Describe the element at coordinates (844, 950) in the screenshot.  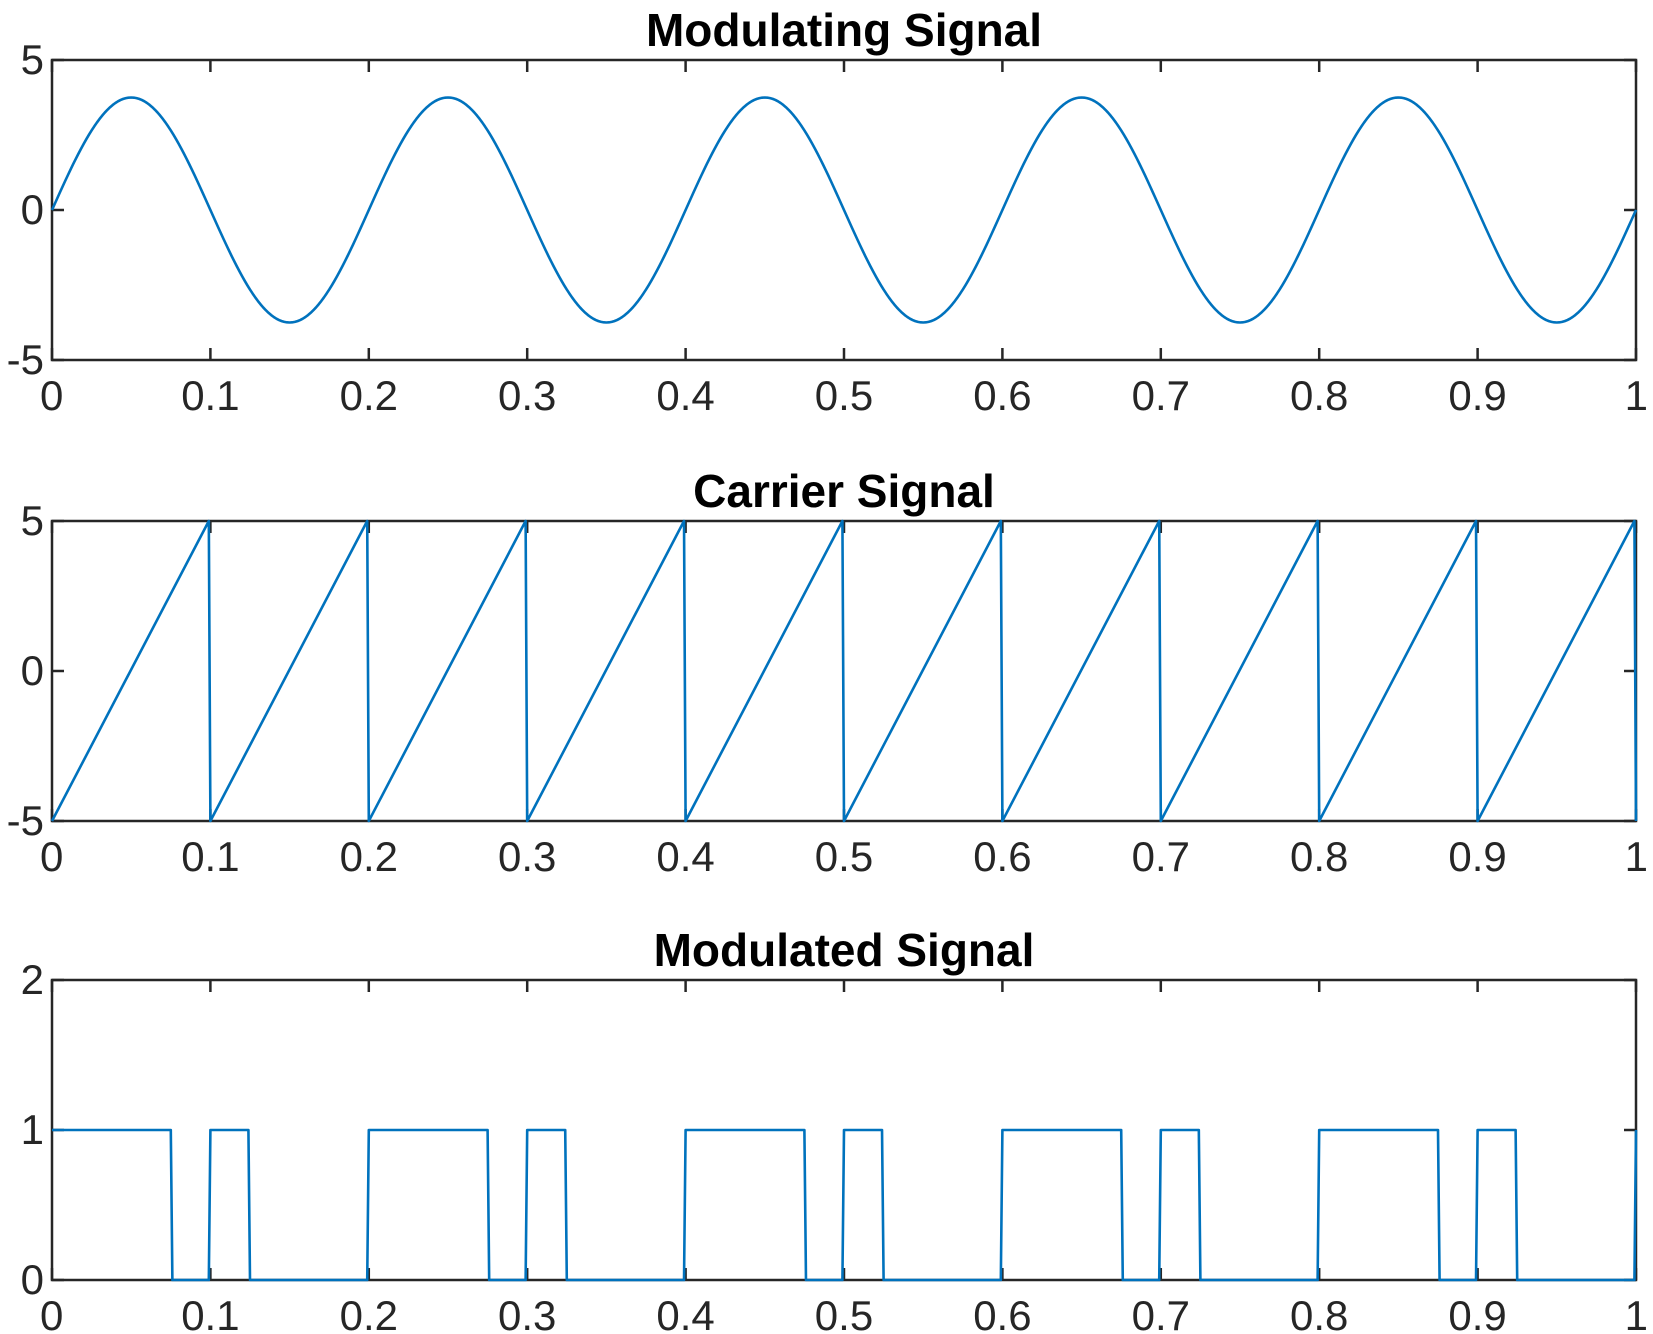
I see `chart-title: Modulated Signal` at that location.